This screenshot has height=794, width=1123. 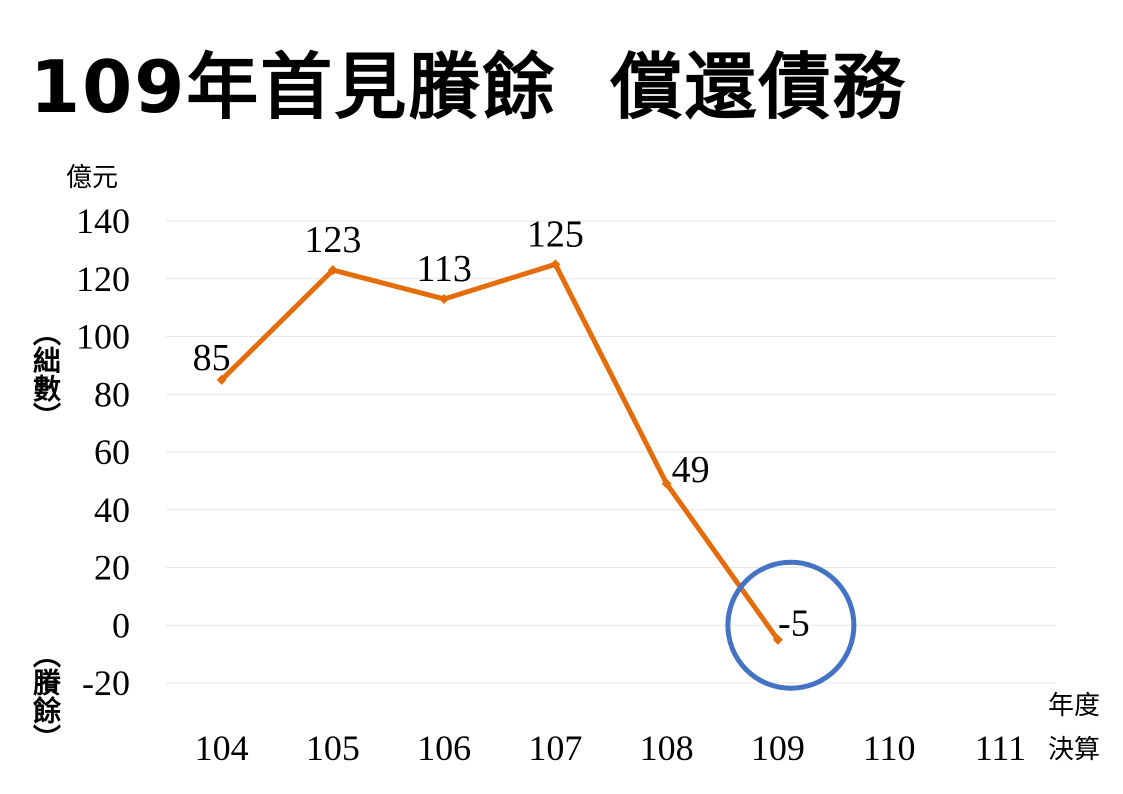 I want to click on y-tick-label: 140, so click(x=103, y=221).